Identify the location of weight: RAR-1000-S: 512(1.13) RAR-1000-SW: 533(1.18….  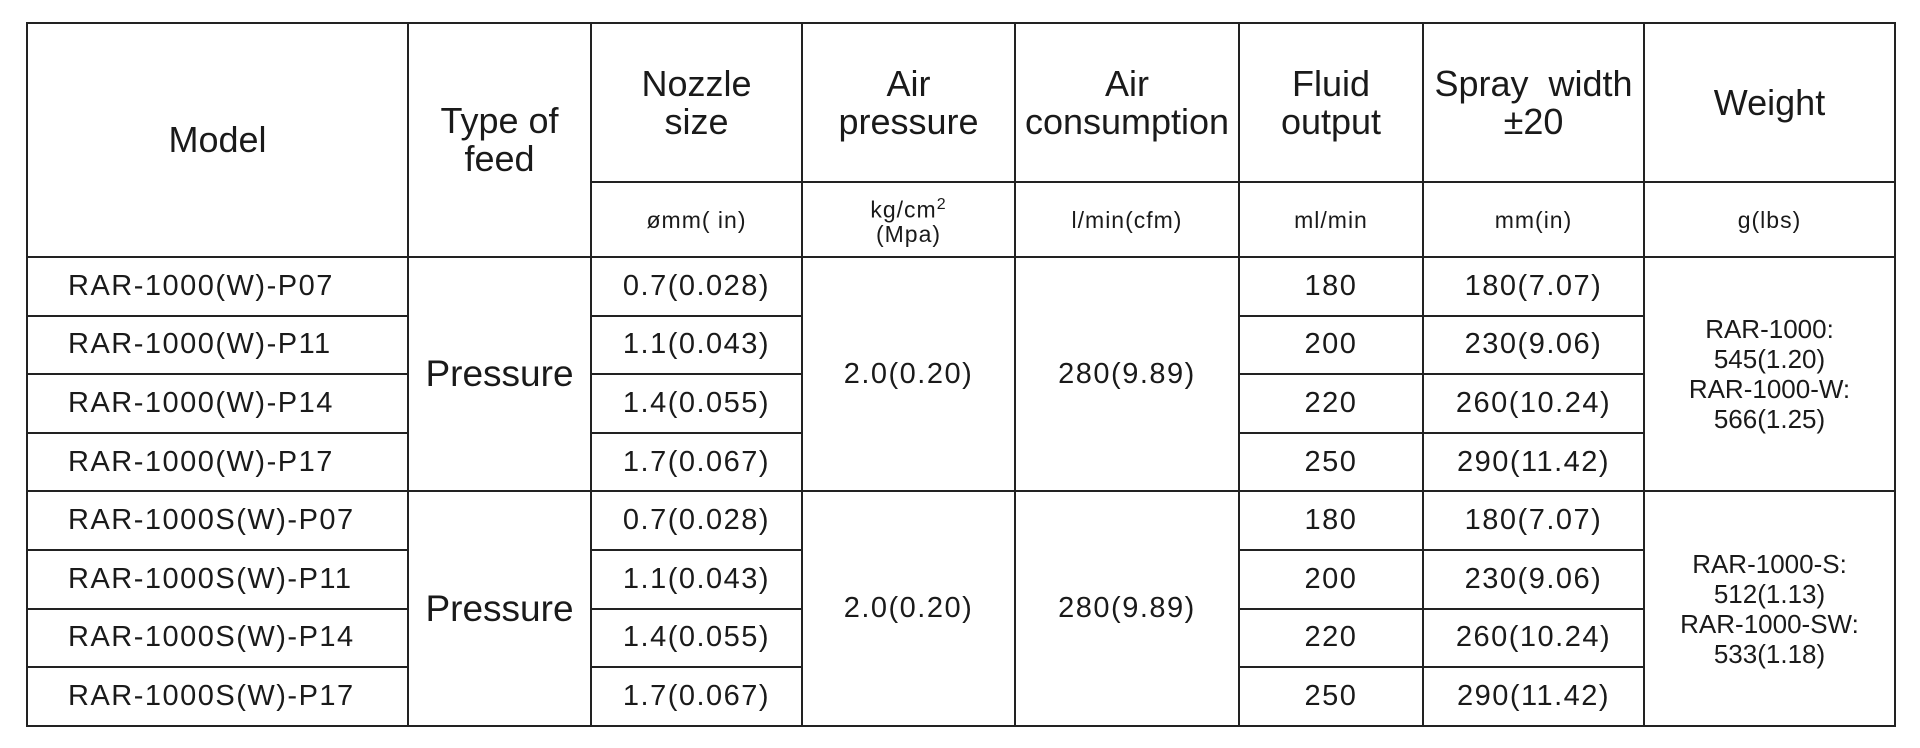
(1769, 608).